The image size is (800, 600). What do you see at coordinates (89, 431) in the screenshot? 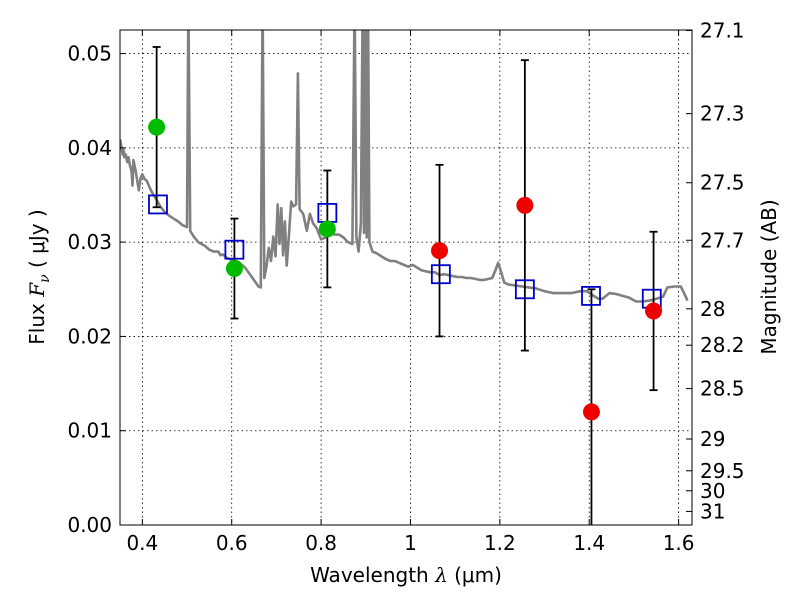
I see `y-tick-label: 0.01` at bounding box center [89, 431].